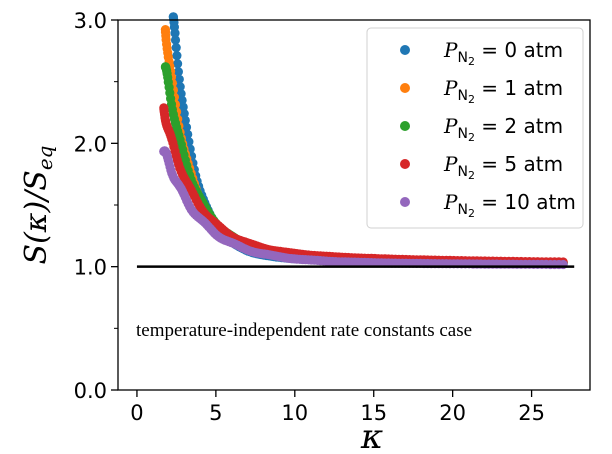 Image resolution: width=612 pixels, height=454 pixels. What do you see at coordinates (452, 413) in the screenshot?
I see `x-tick-label: 20` at bounding box center [452, 413].